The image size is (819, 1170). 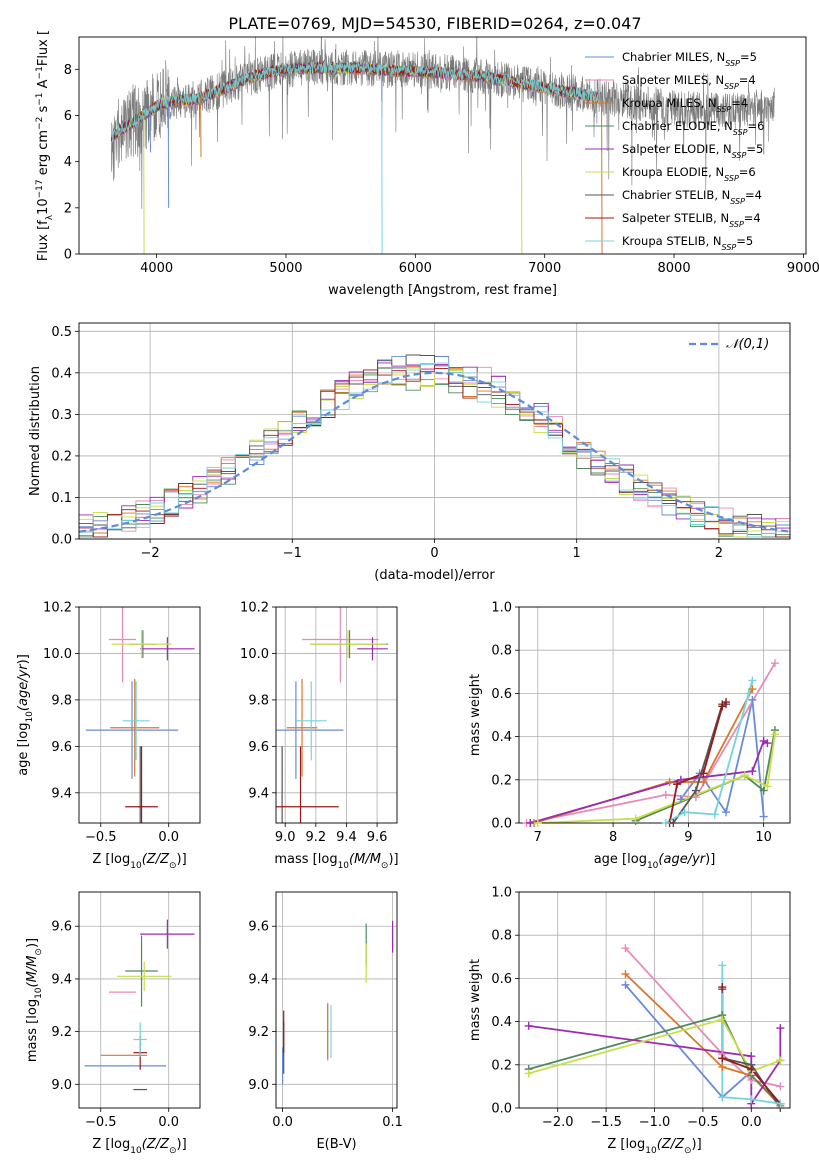 I want to click on label-part: )], so click(x=23, y=659).